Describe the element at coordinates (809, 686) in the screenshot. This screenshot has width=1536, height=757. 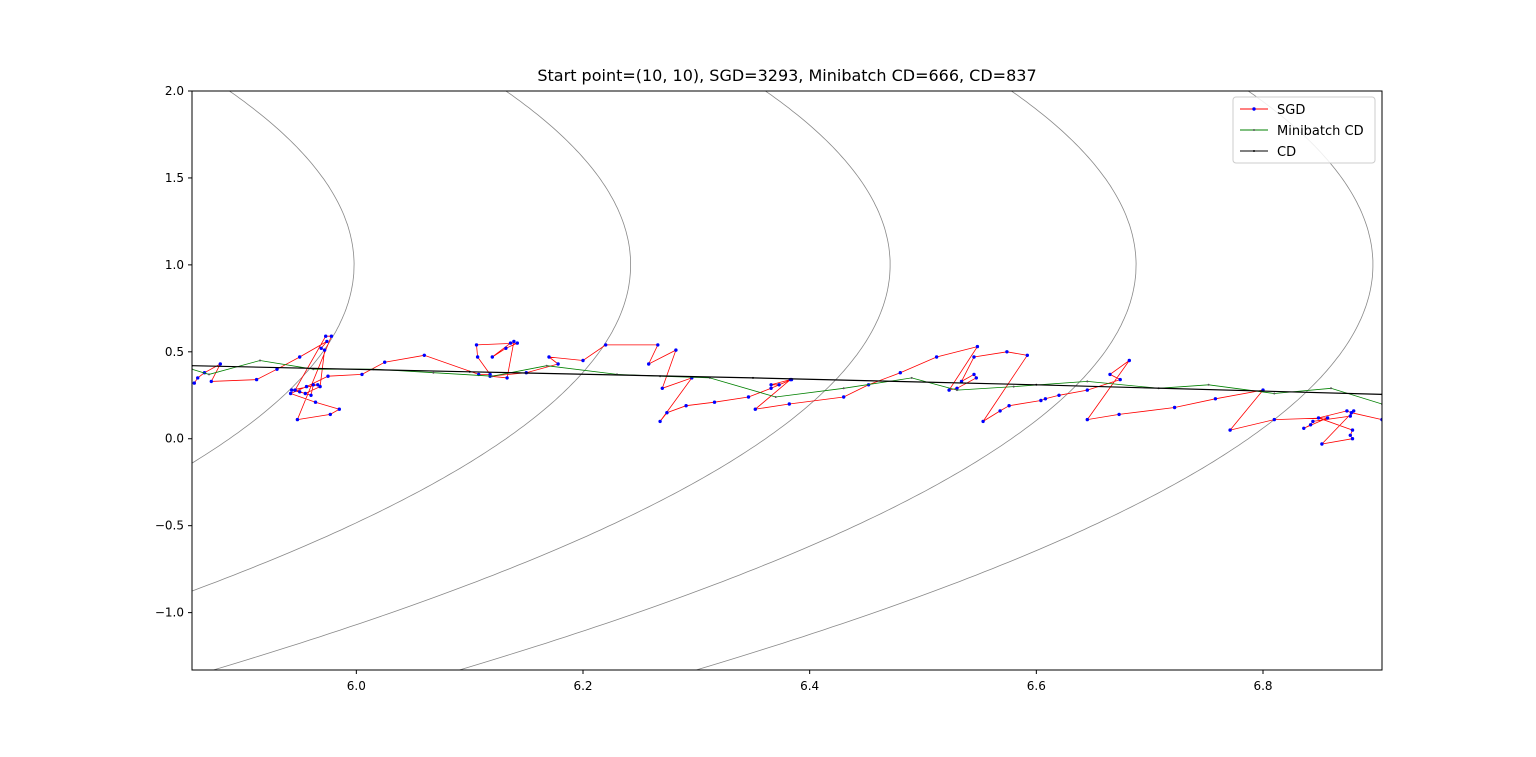
I see `x-tick-label: 6.4` at that location.